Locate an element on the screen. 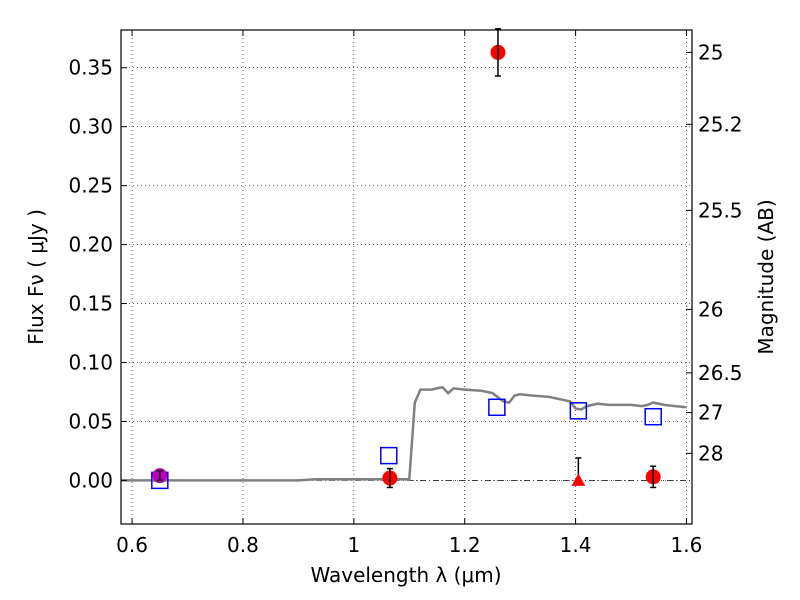 The width and height of the screenshot is (800, 600). magnitude-tick-label: 27 is located at coordinates (710, 413).